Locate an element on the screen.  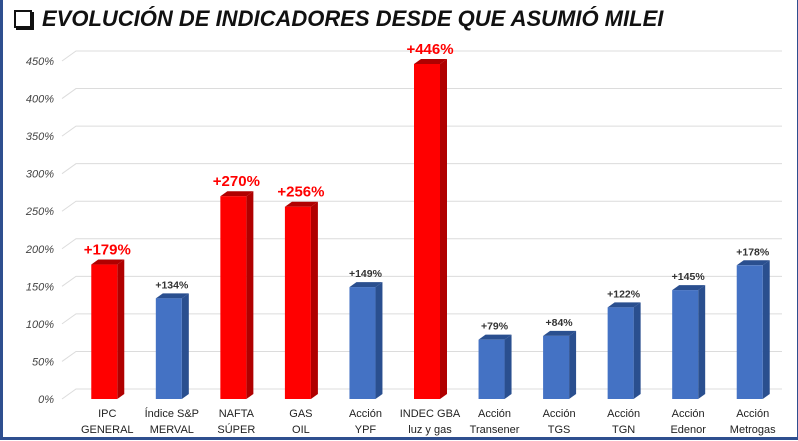
data-label: +79% is located at coordinates (495, 327).